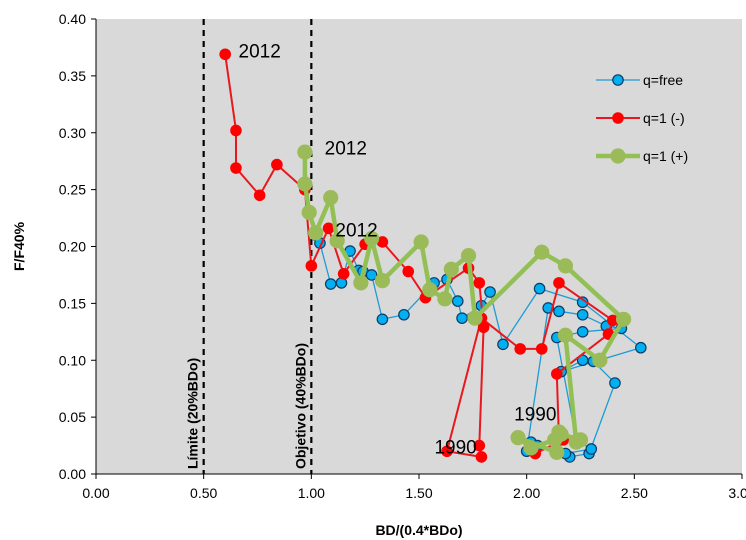 This screenshot has height=540, width=746. Describe the element at coordinates (95, 493) in the screenshot. I see `x-tick-label: 0.00` at that location.